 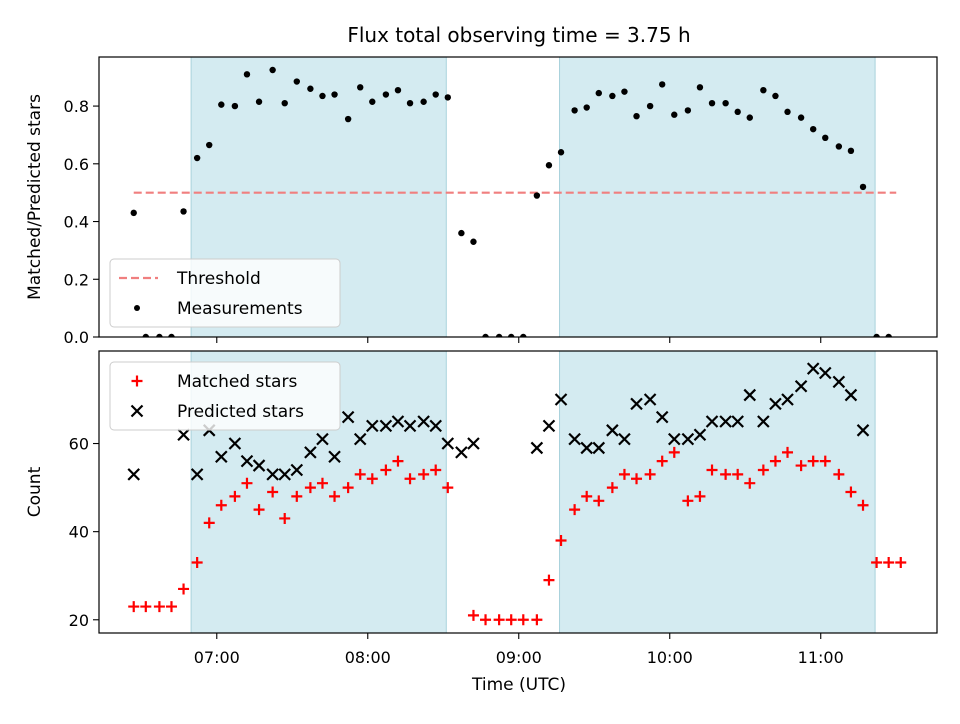 What do you see at coordinates (519, 657) in the screenshot?
I see `x-tick-label: 09:00` at bounding box center [519, 657].